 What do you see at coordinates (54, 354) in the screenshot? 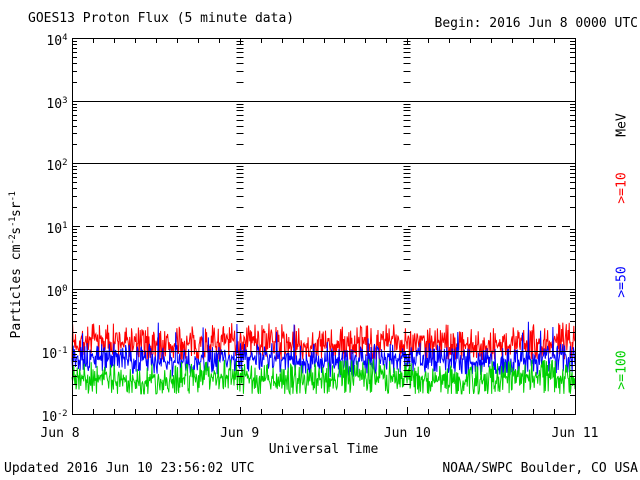
I see `y-tick-label-1e-1: 10⁻¹` at bounding box center [54, 354].